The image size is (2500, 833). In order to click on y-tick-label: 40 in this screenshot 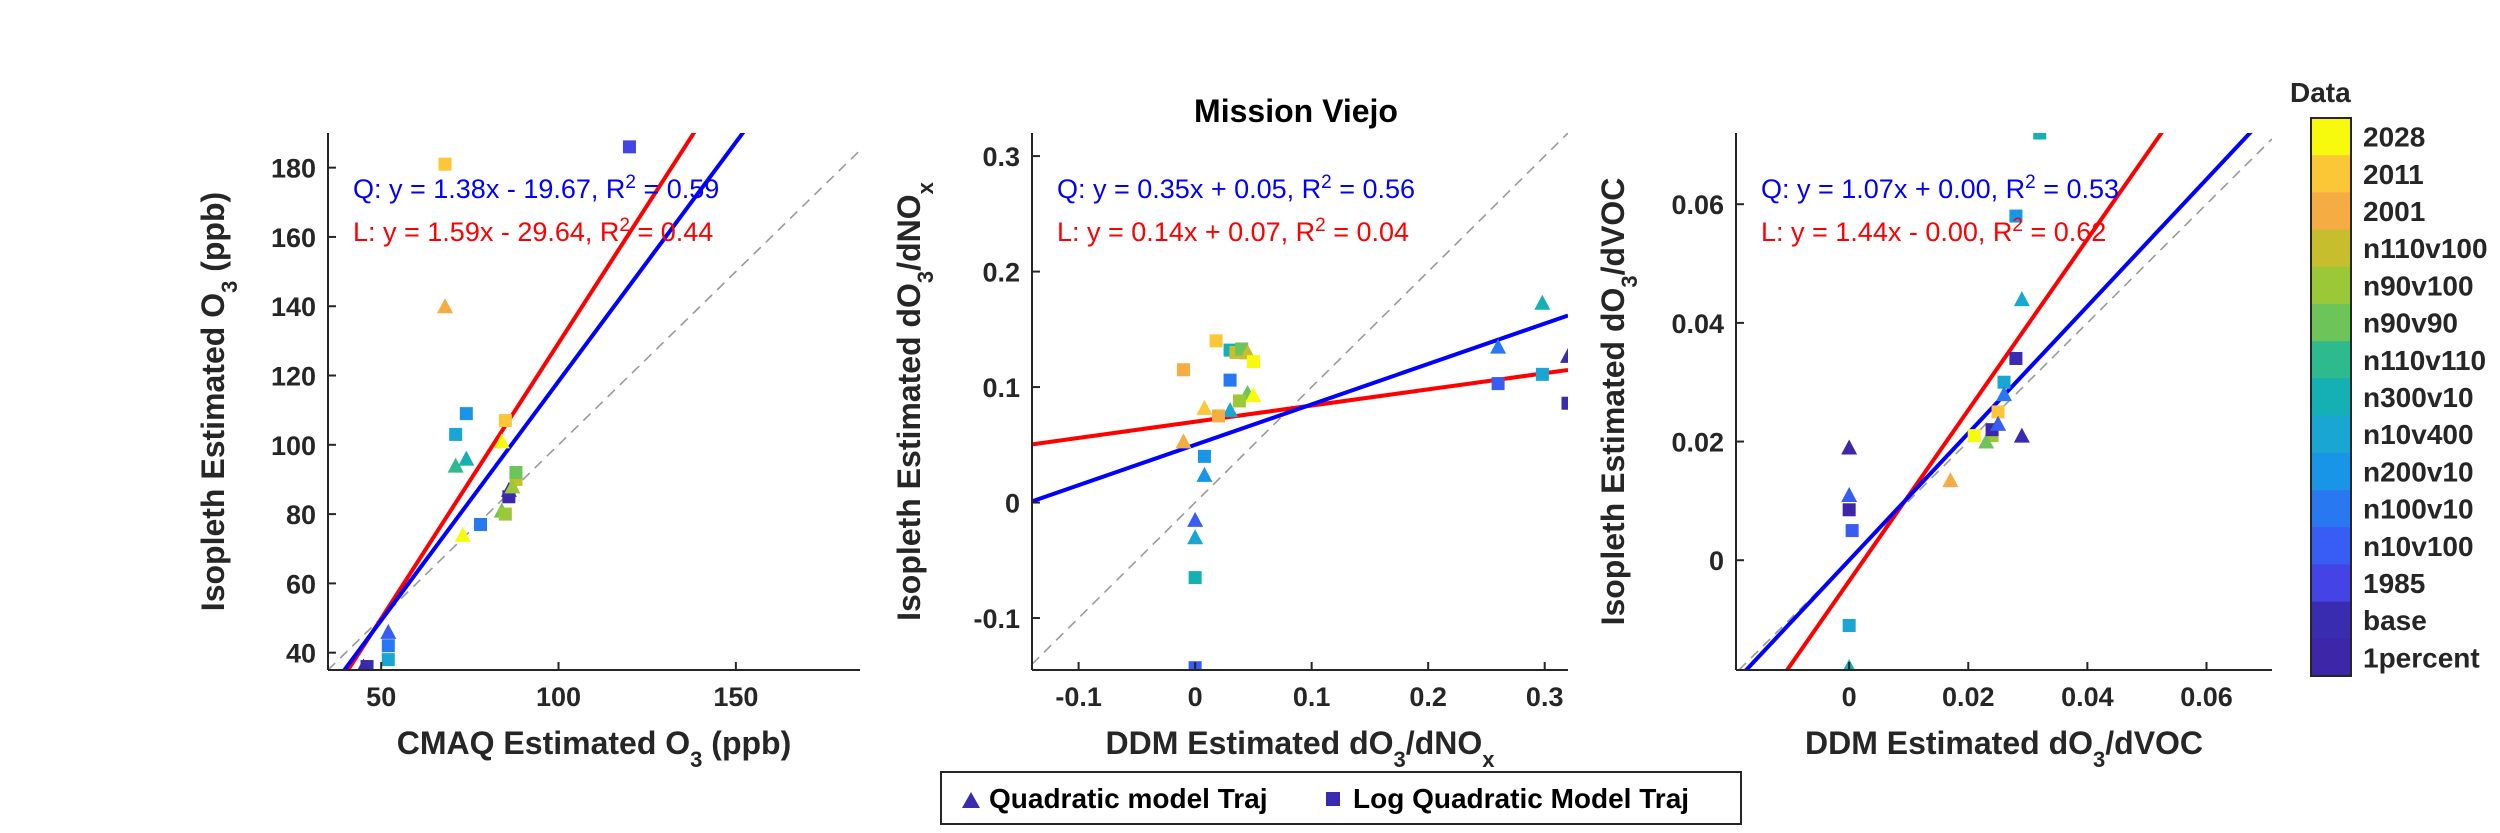, I will do `click(301, 654)`.